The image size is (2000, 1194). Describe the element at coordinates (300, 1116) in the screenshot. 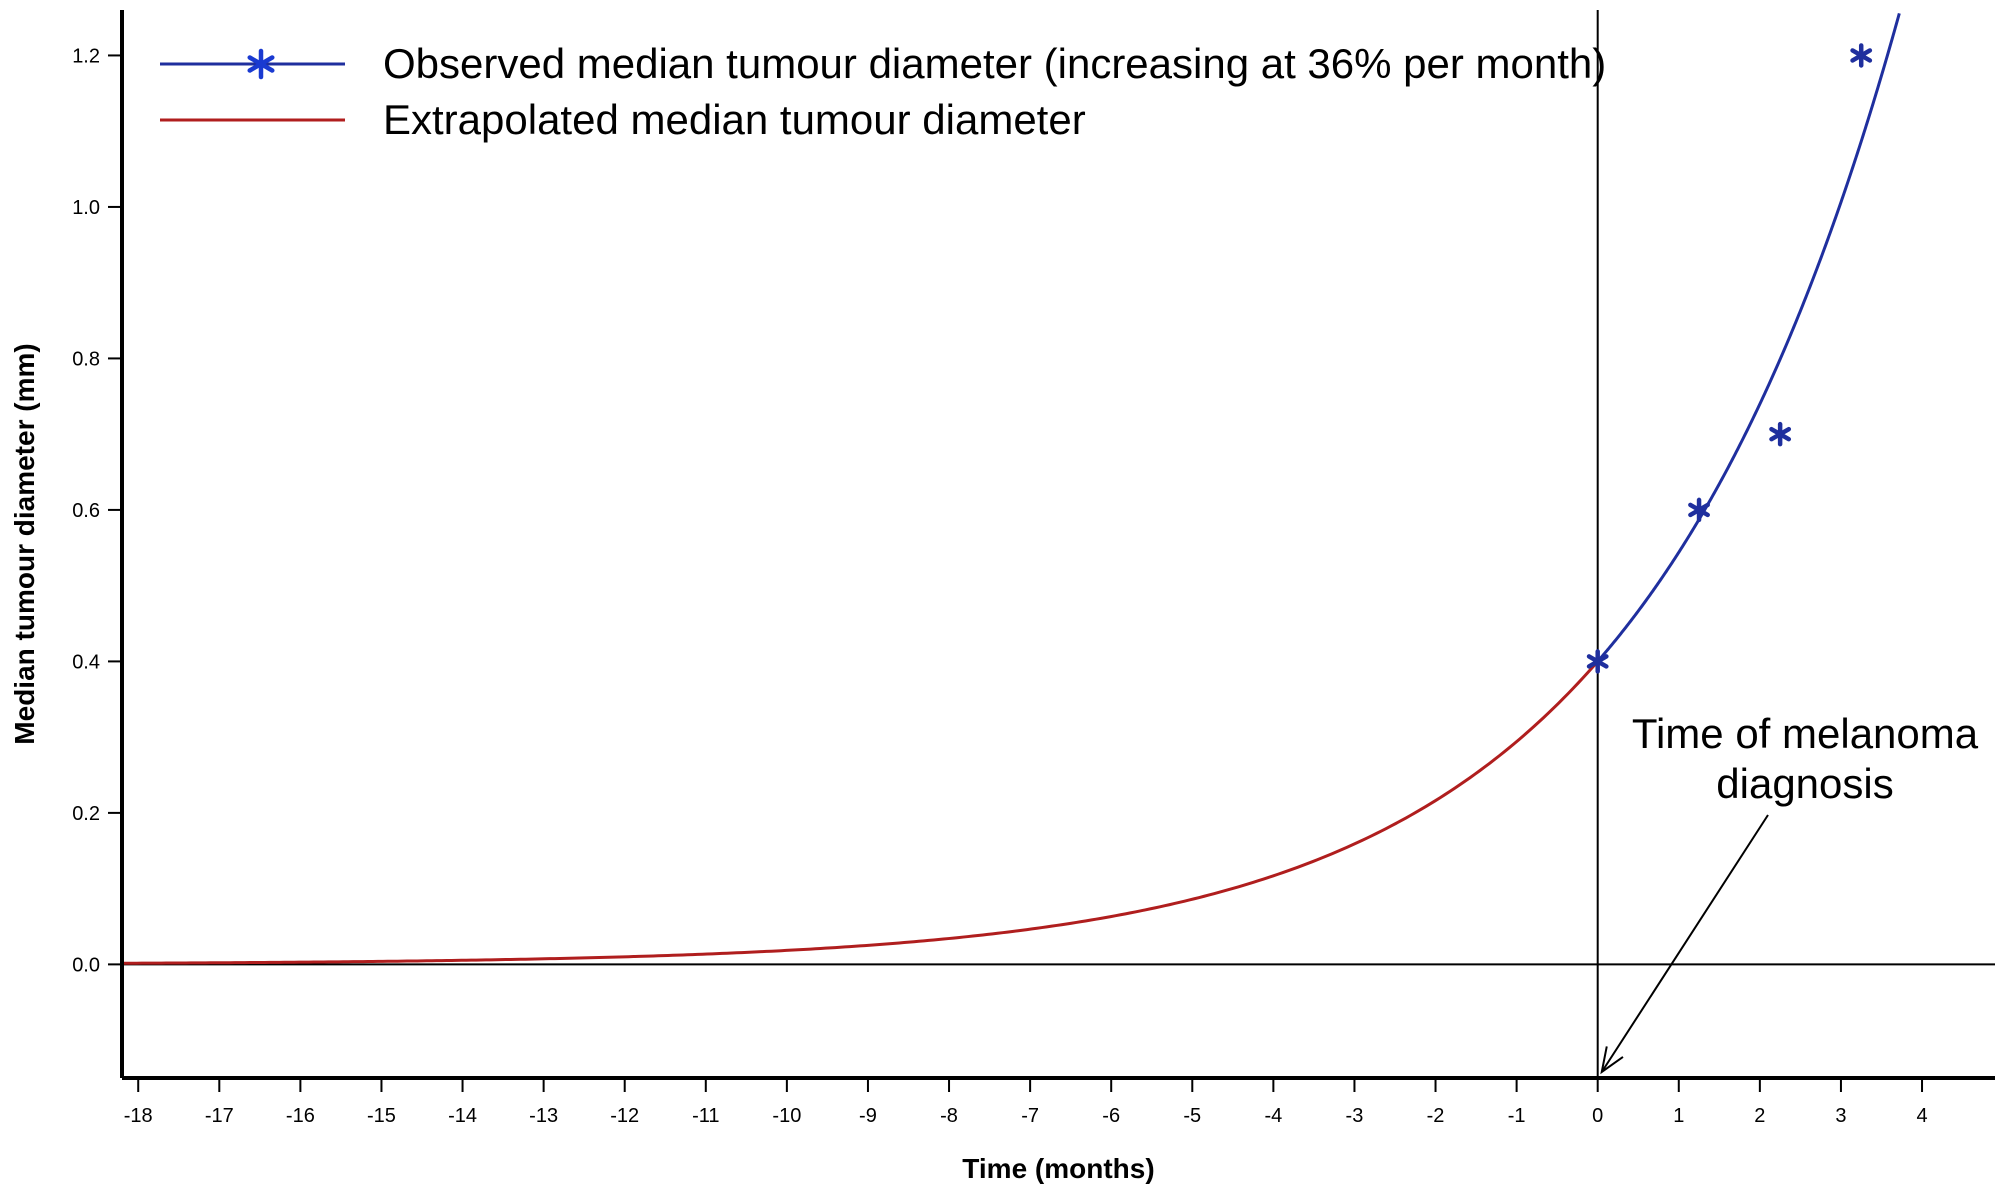

I see `x-tick-label: -16` at that location.